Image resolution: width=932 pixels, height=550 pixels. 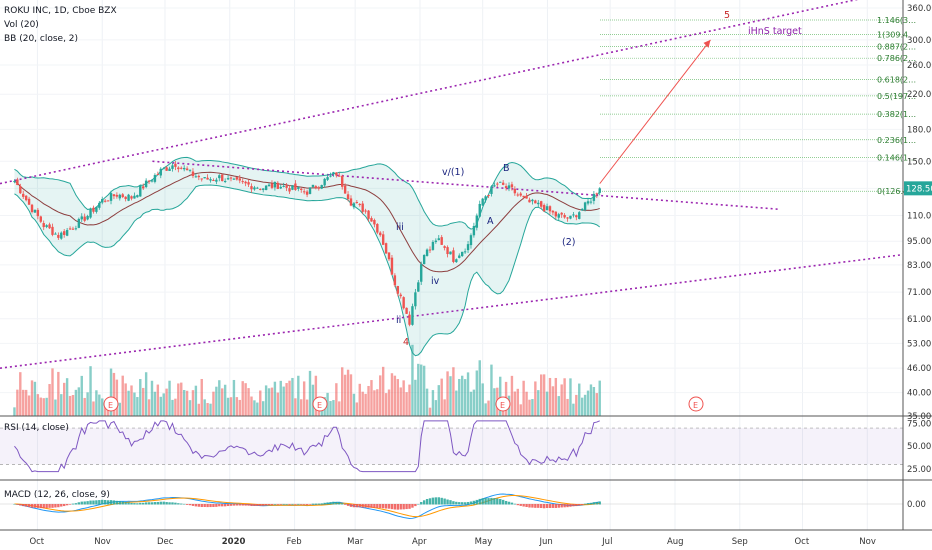 I want to click on time-axis-label: Oct, so click(x=801, y=542).